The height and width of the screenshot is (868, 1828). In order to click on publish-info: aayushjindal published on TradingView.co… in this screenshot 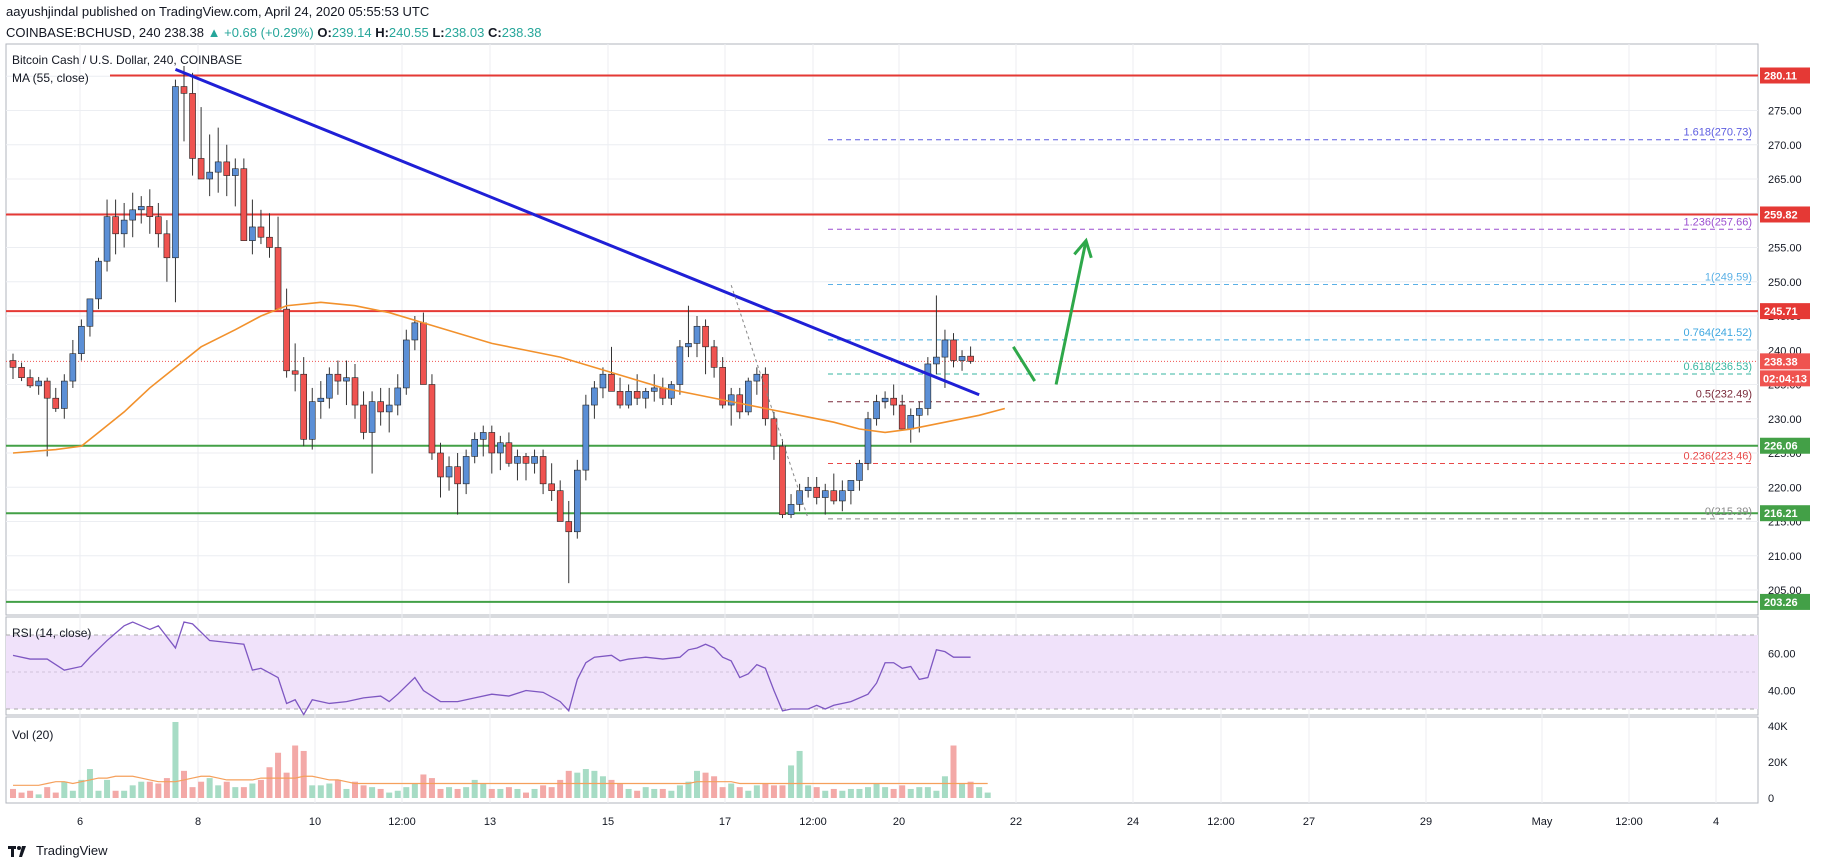, I will do `click(218, 11)`.